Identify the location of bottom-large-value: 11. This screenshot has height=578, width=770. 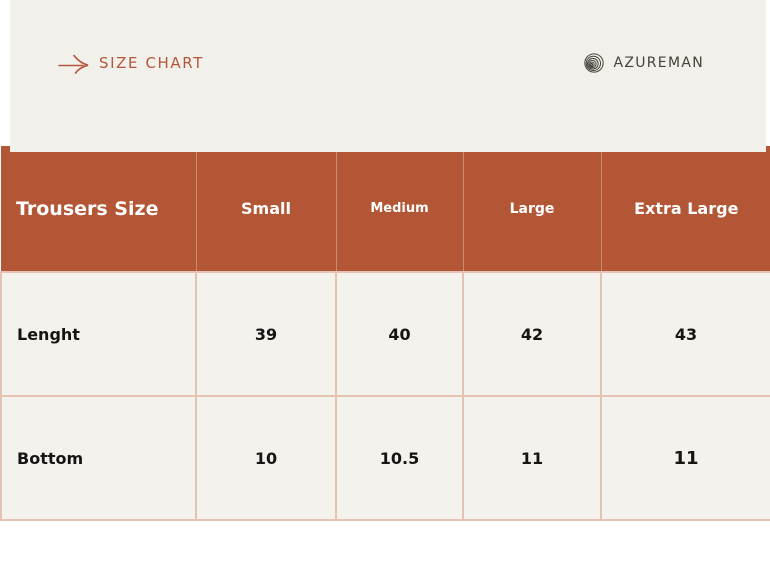
(532, 458).